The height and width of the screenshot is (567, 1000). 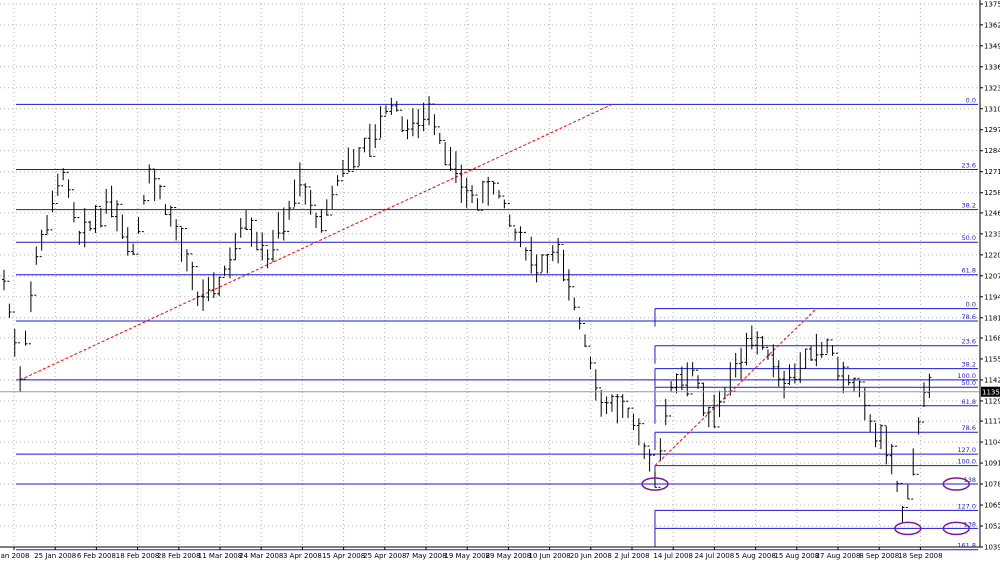 What do you see at coordinates (838, 556) in the screenshot?
I see `x-tick-label: 27 Aug 2008` at bounding box center [838, 556].